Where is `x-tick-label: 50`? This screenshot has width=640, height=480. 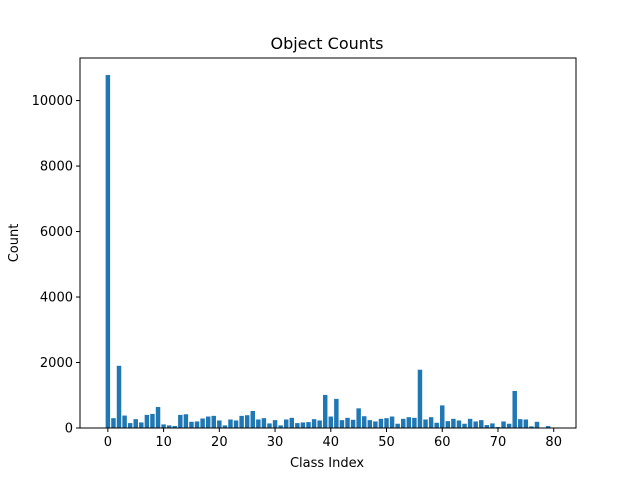 x-tick-label: 50 is located at coordinates (386, 442).